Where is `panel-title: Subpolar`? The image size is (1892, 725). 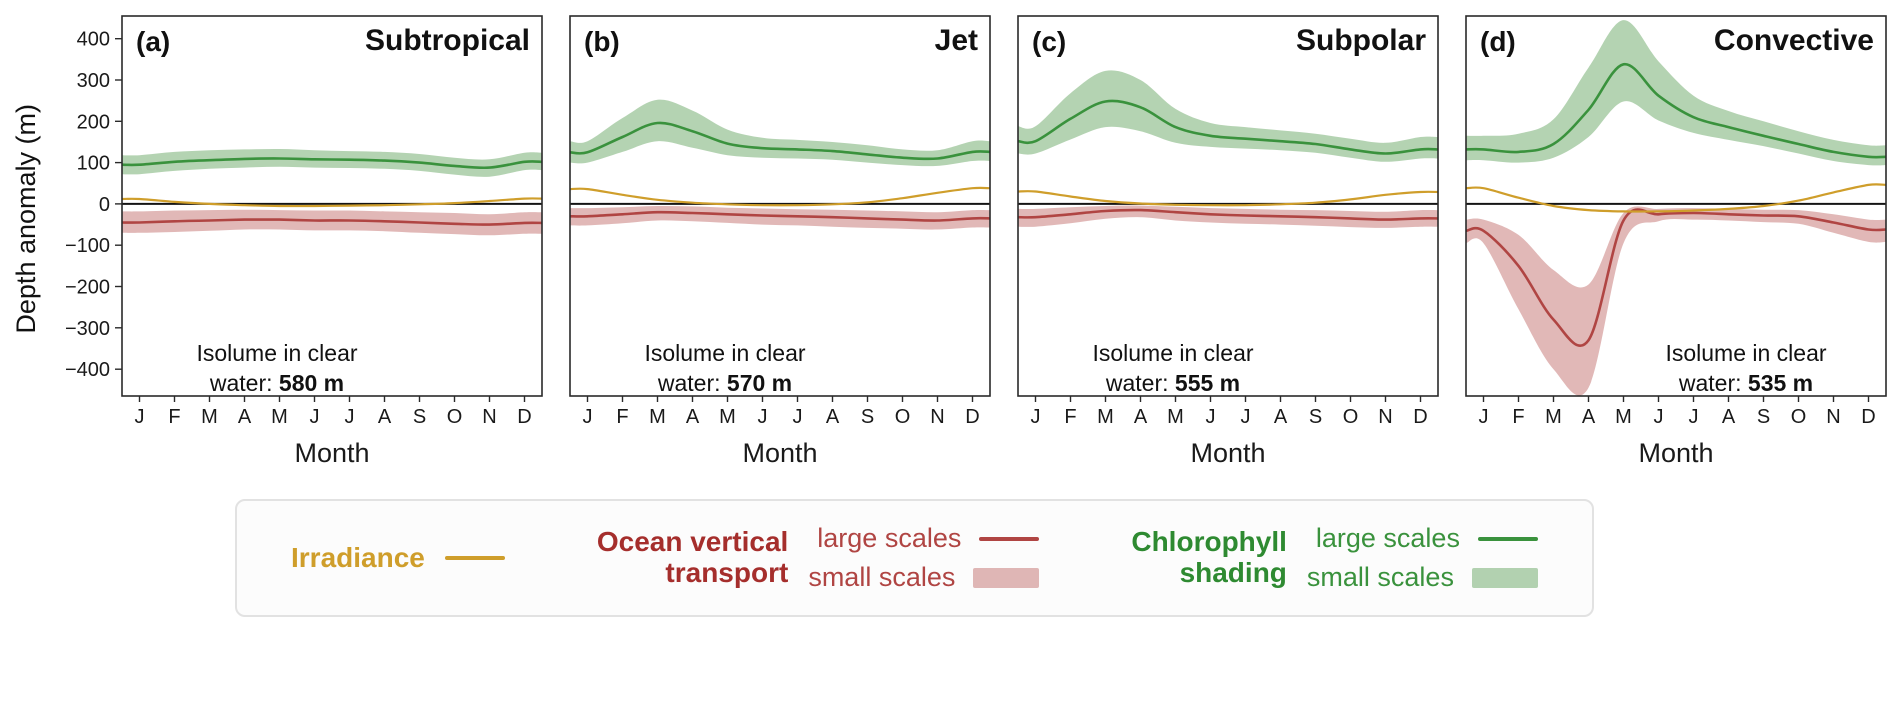
panel-title: Subpolar is located at coordinates (1360, 40).